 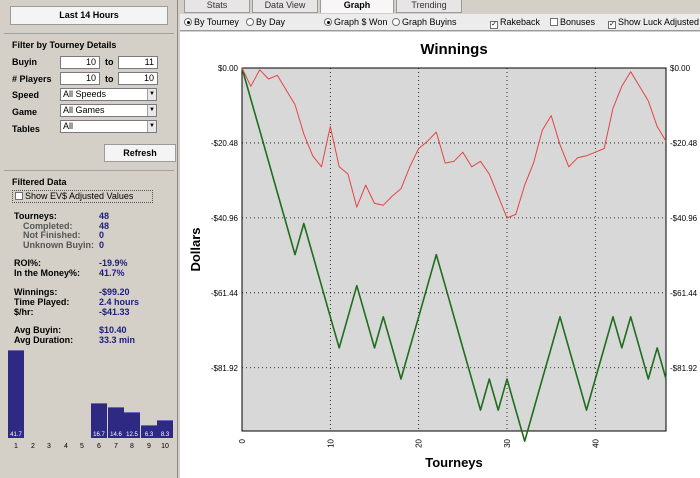 What do you see at coordinates (132, 435) in the screenshot?
I see `histogram-bar-label: 12.5` at bounding box center [132, 435].